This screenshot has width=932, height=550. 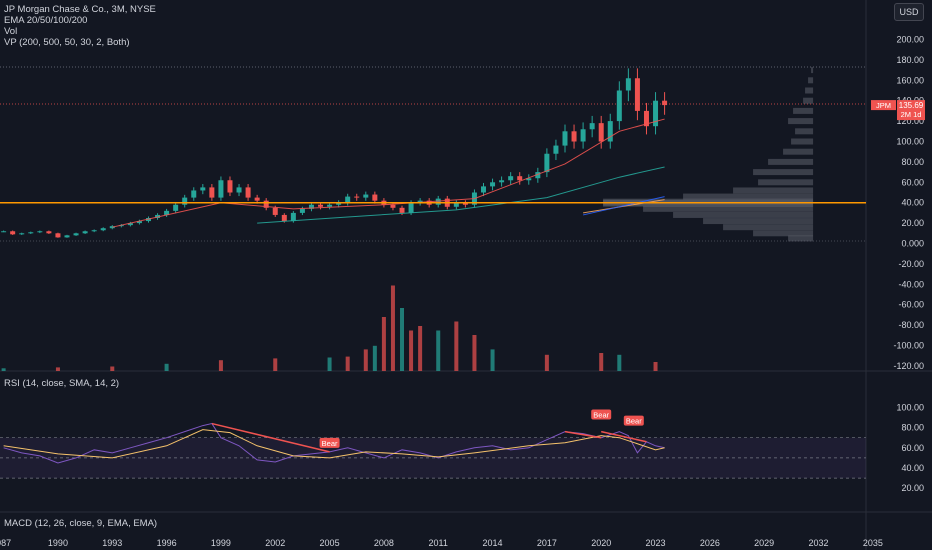 I want to click on ema-lines, so click(x=388, y=173).